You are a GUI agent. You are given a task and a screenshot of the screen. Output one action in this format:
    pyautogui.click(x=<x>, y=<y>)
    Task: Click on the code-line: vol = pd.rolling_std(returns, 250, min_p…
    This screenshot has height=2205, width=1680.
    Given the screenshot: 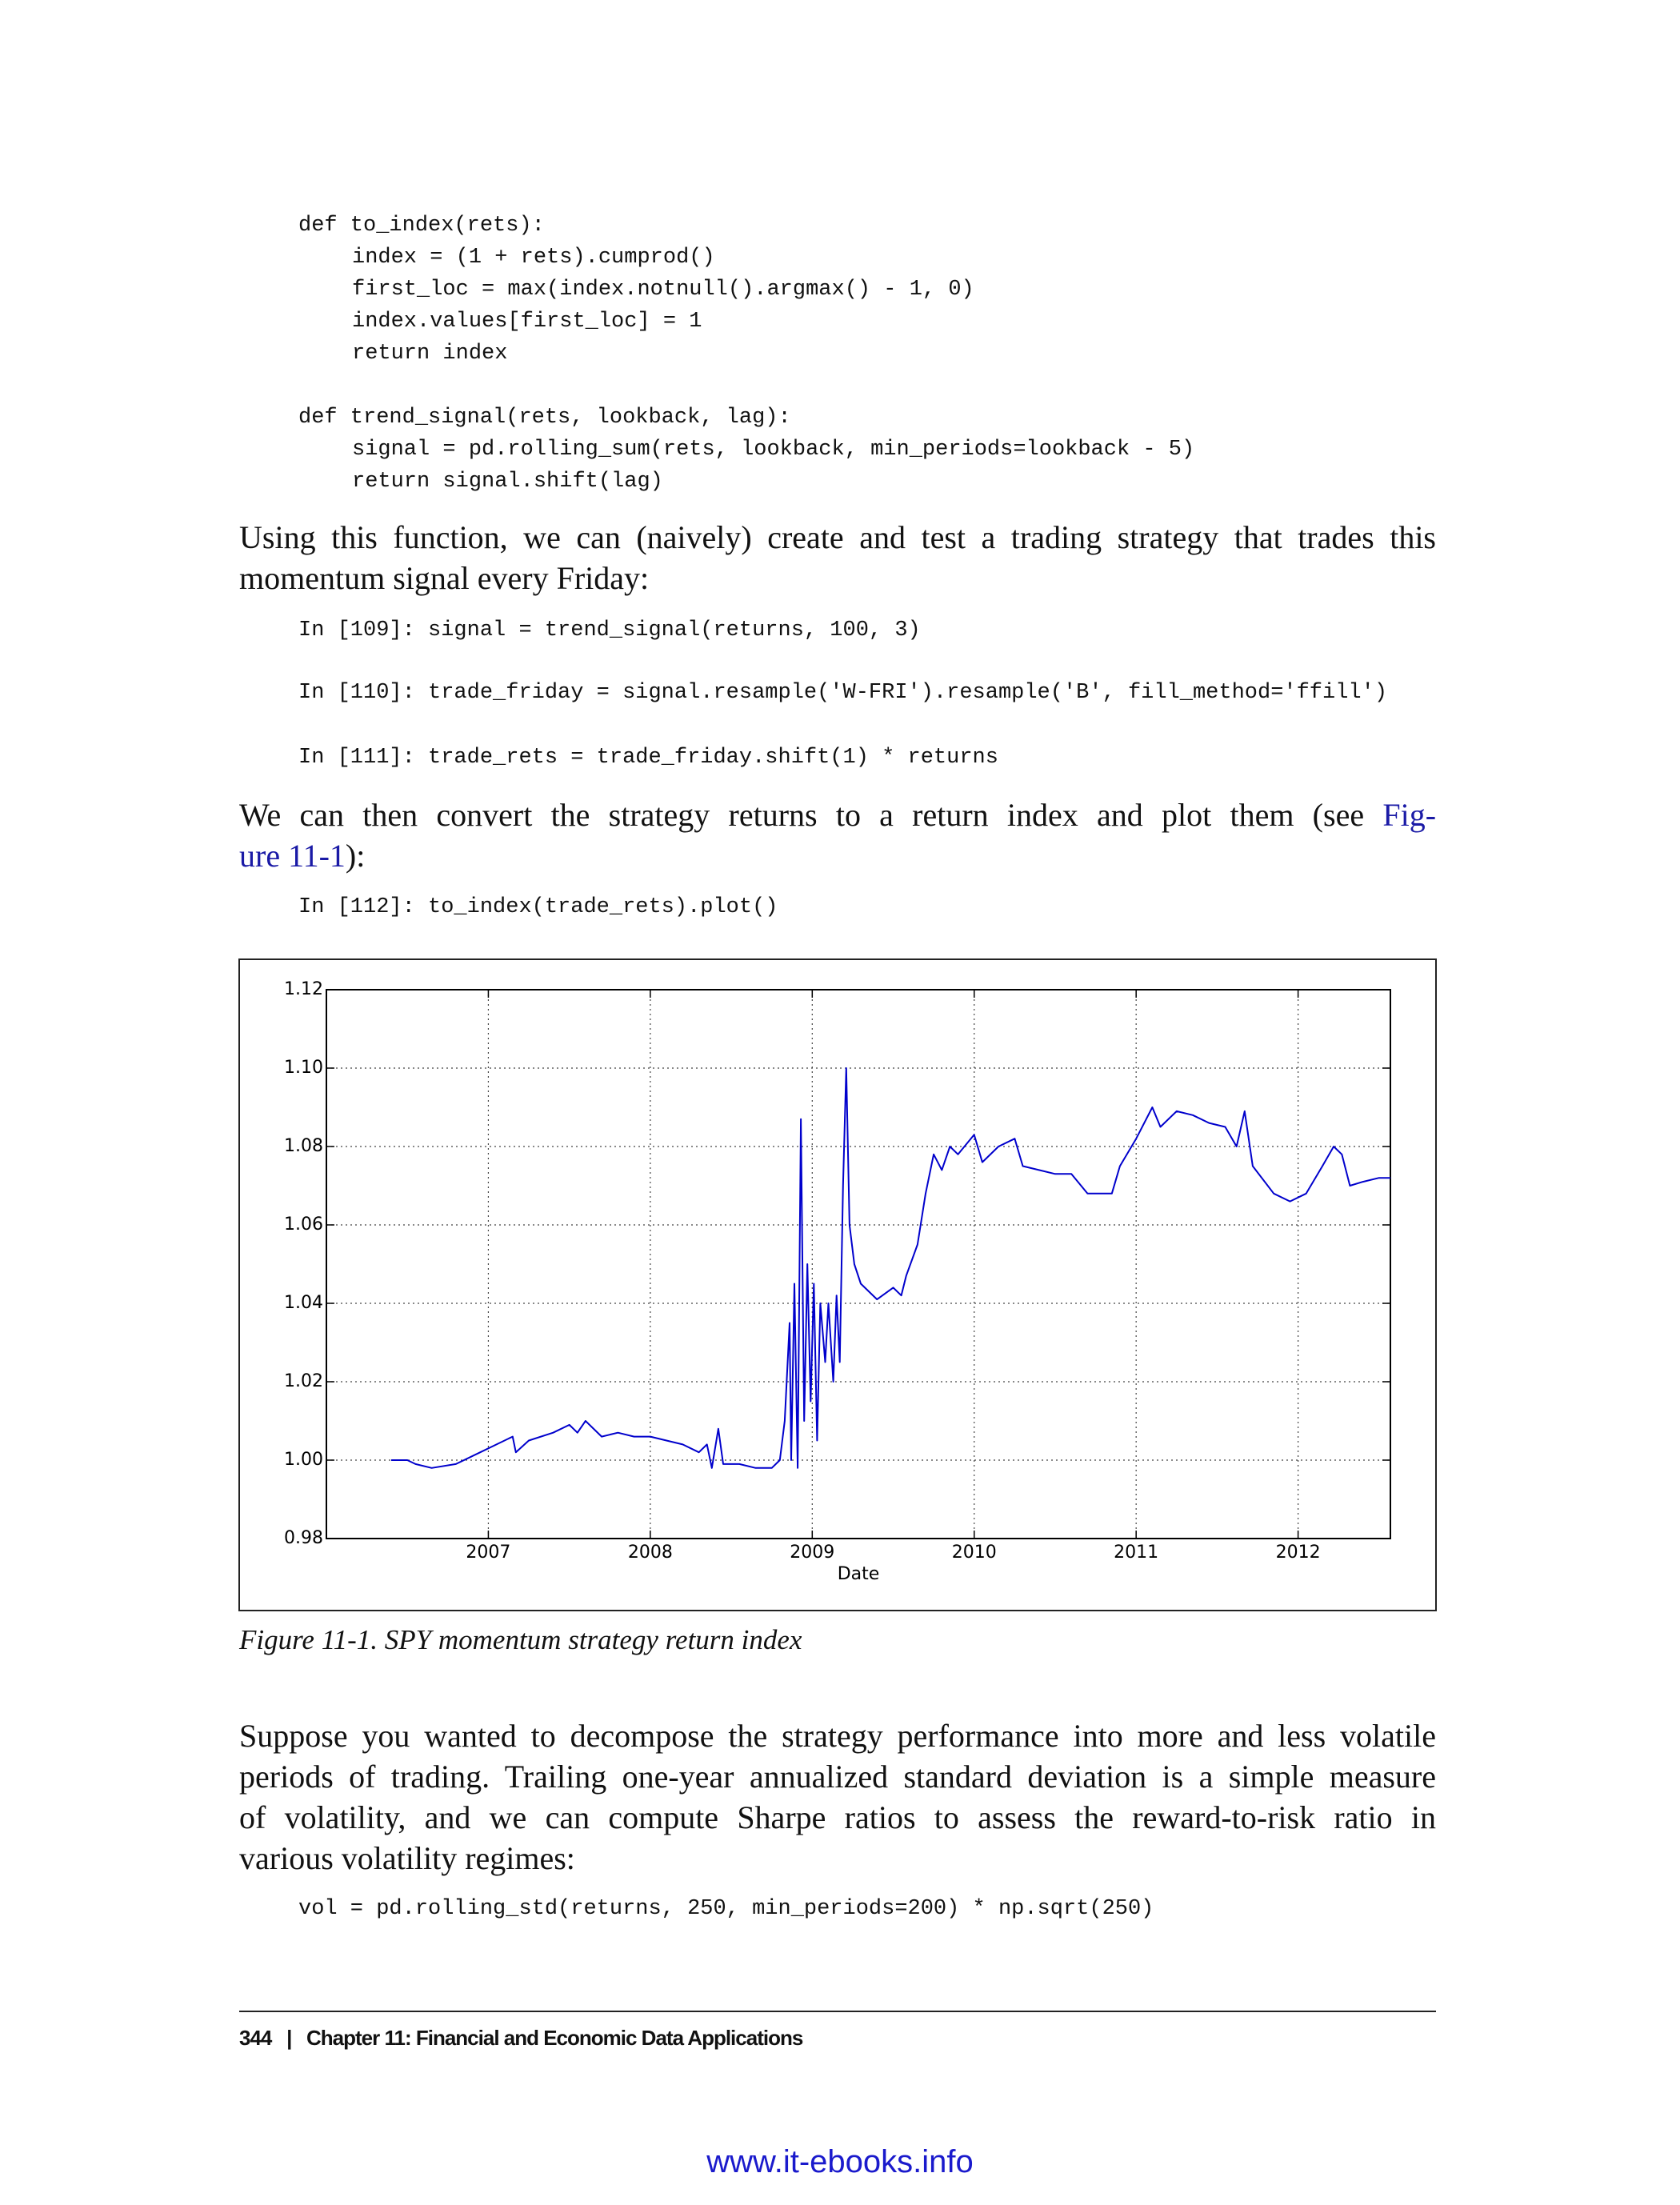 What is the action you would take?
    pyautogui.click(x=726, y=1909)
    